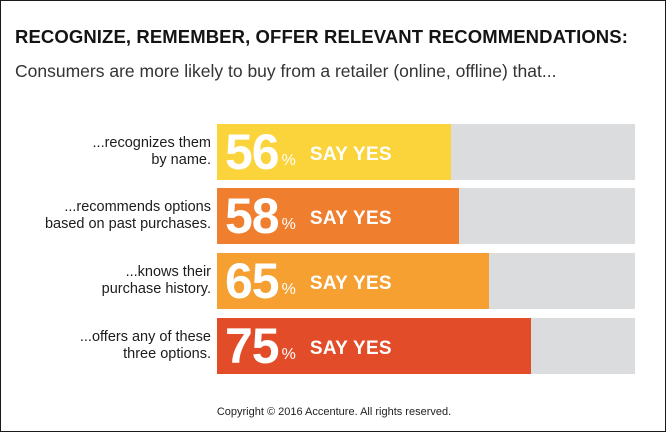 This screenshot has height=432, width=666. What do you see at coordinates (127, 224) in the screenshot?
I see `bar-label-line-2: based on past purchases.` at bounding box center [127, 224].